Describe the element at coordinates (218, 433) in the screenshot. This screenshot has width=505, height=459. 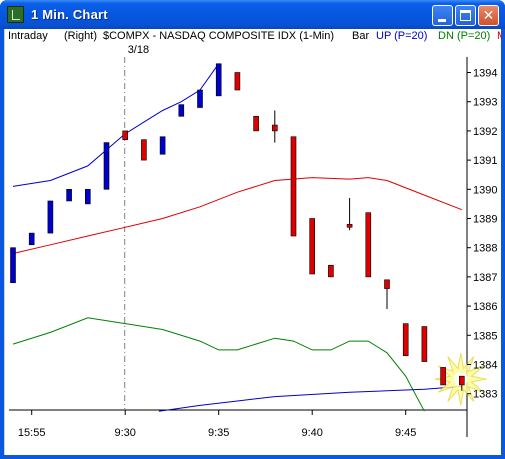
I see `x-tick-label: 9:35` at that location.